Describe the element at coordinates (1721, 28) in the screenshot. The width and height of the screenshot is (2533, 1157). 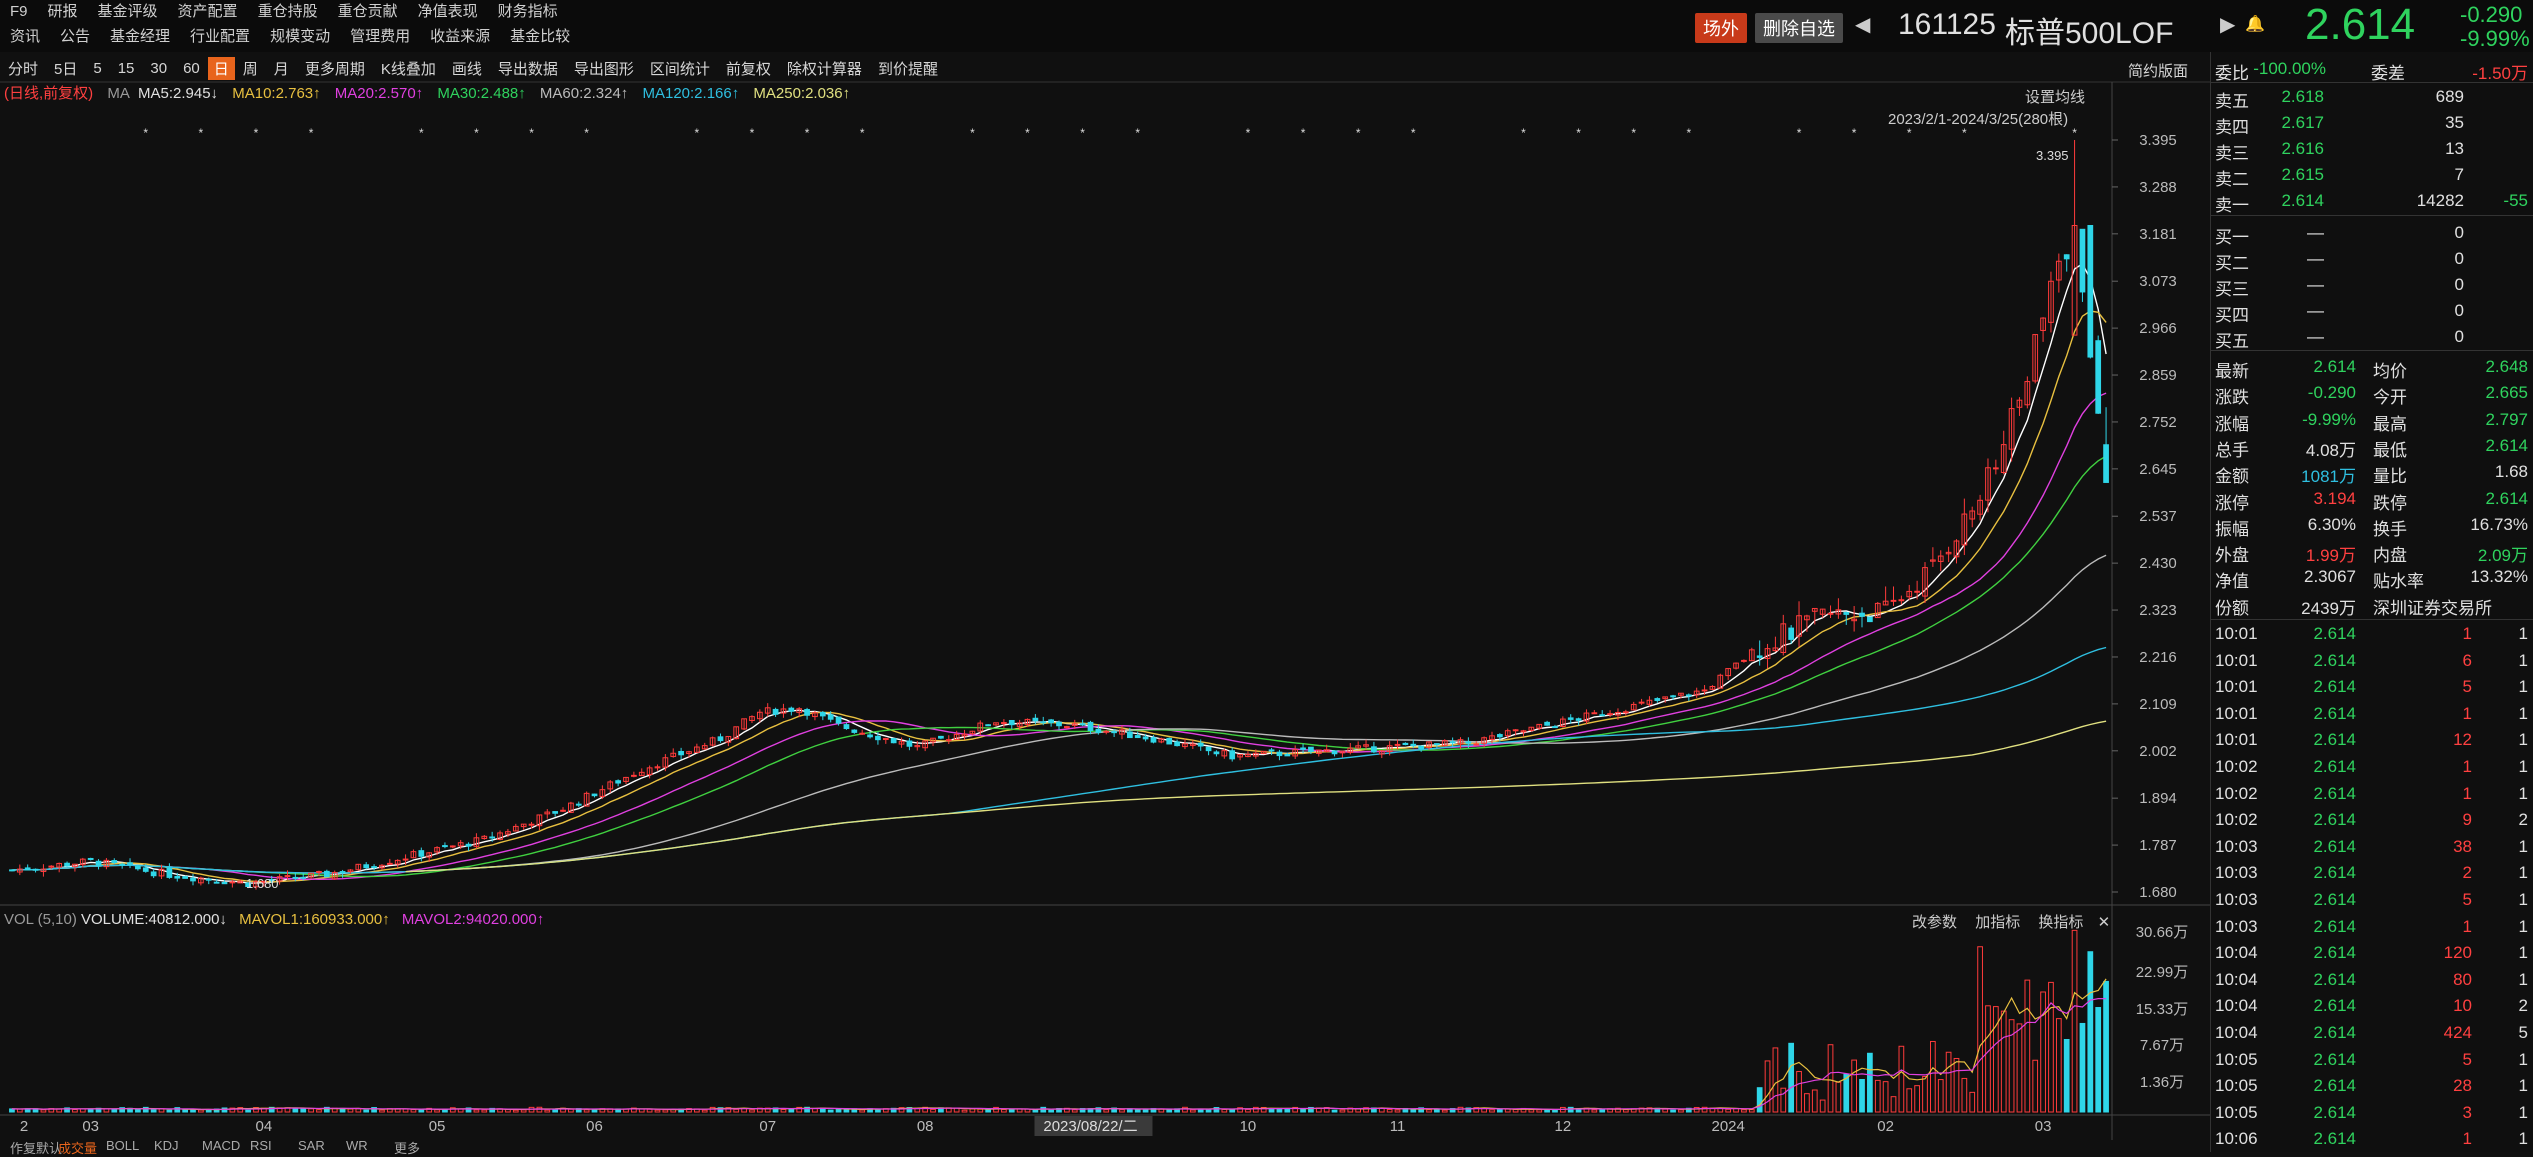
I see `chnl-button: 场外` at that location.